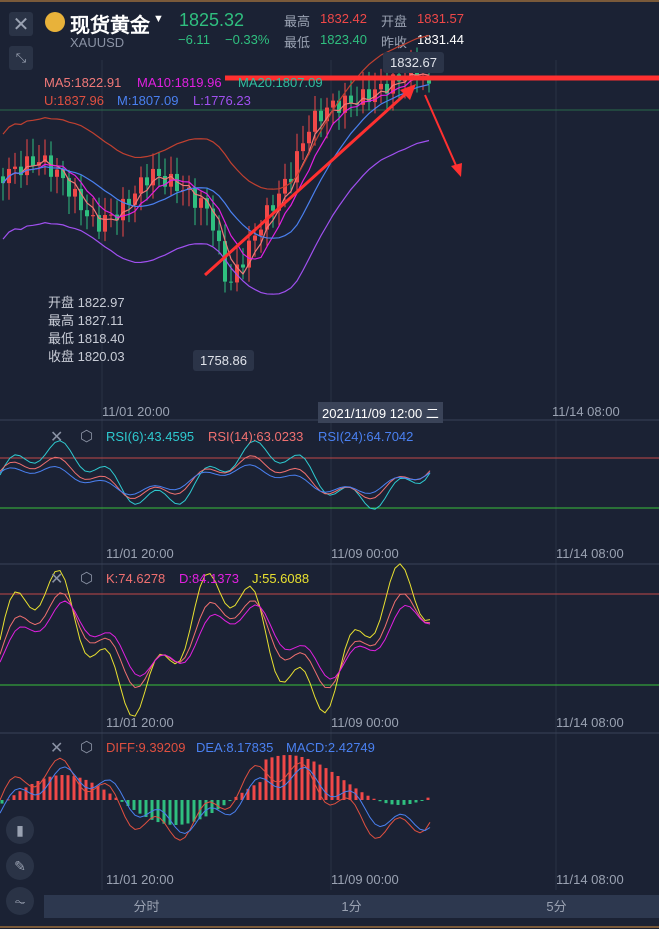  I want to click on k-label: K:74.6278, so click(136, 578).